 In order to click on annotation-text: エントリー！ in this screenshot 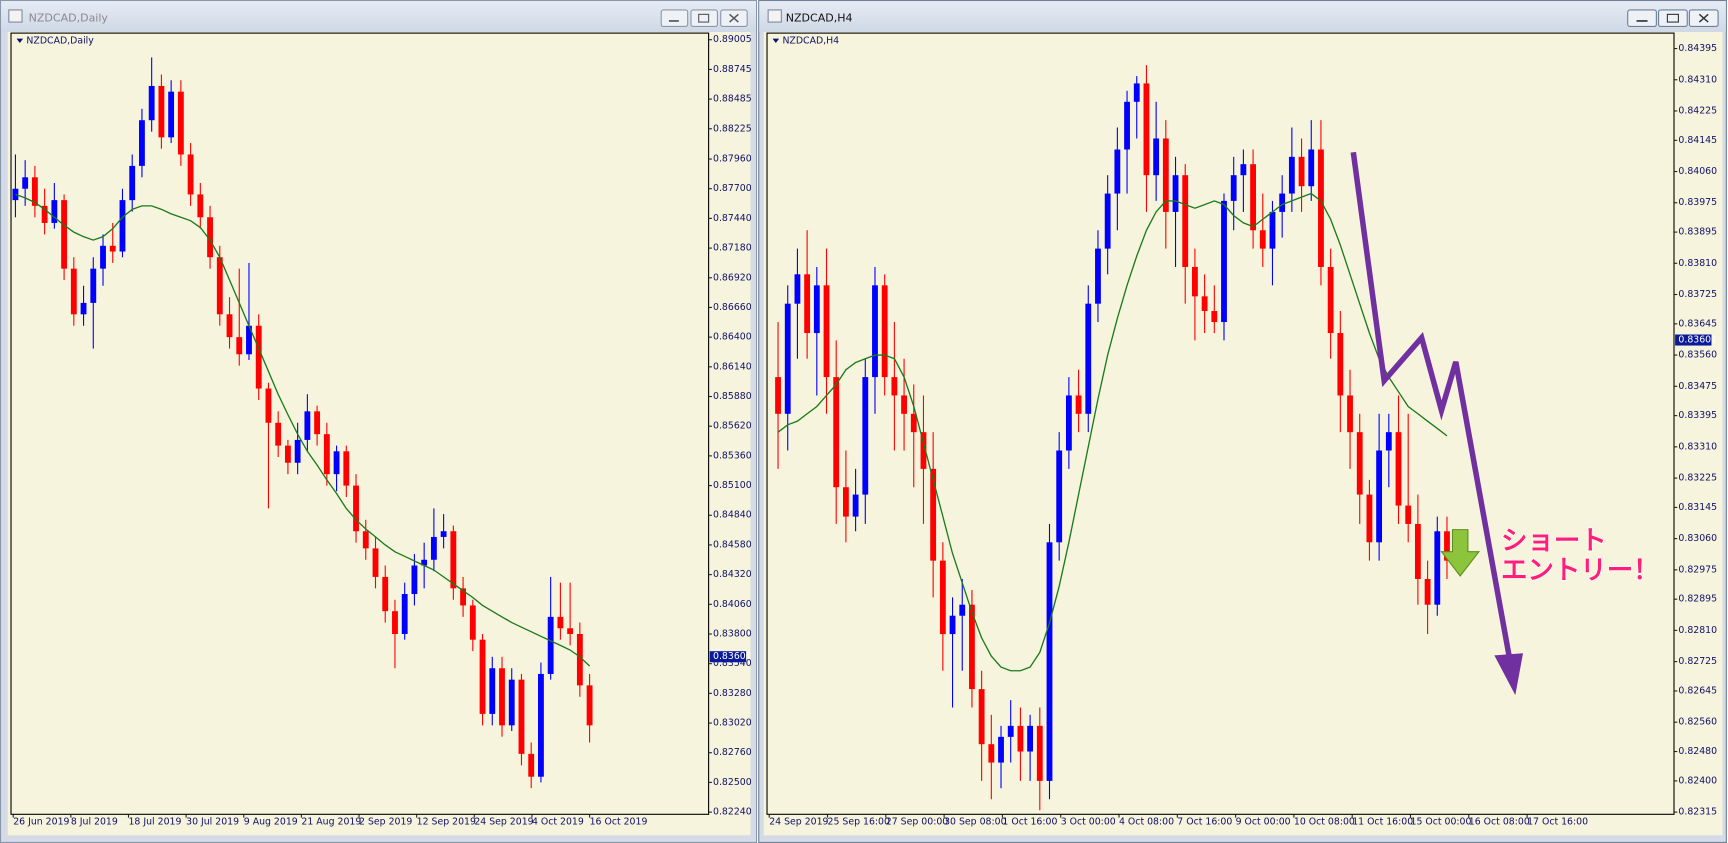, I will do `click(1580, 570)`.